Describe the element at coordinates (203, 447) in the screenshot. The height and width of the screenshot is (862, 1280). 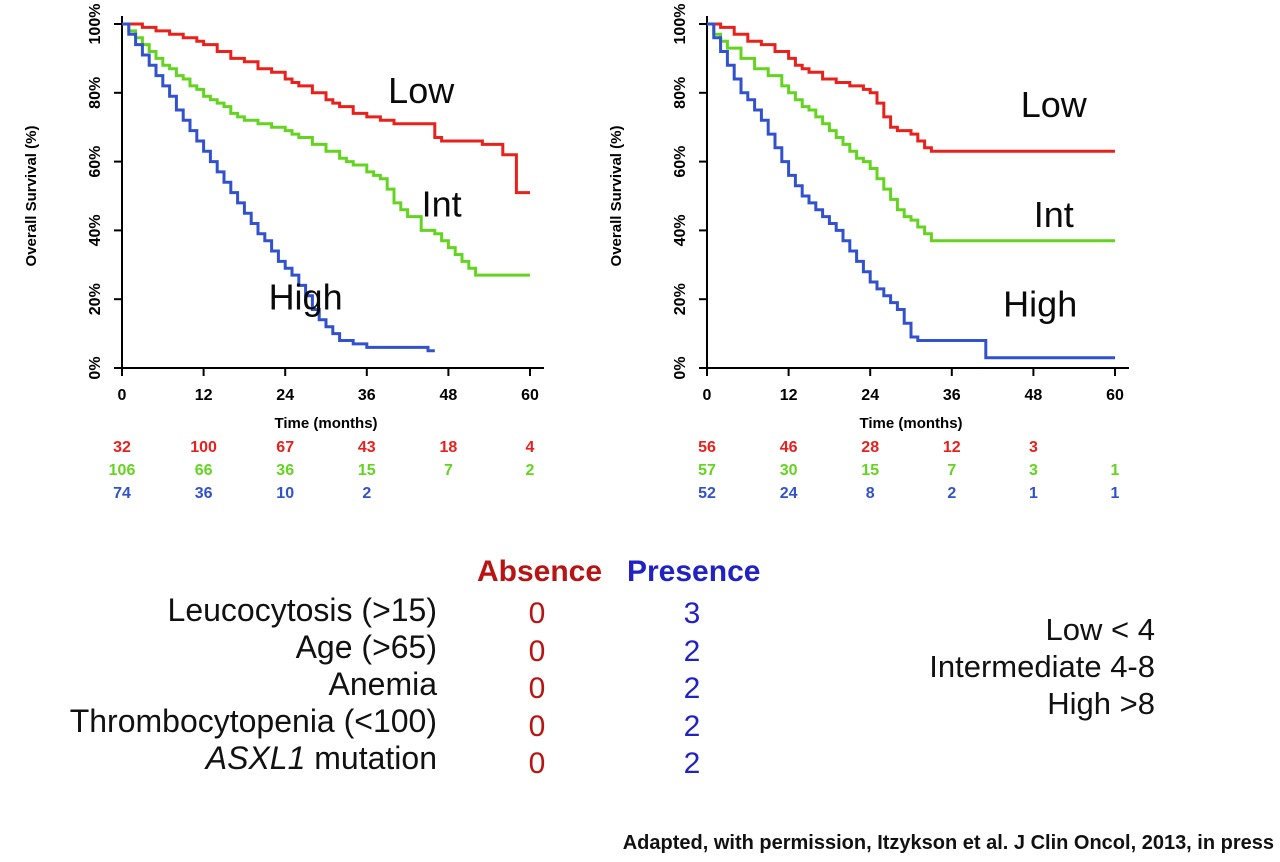
I see `at-risk-count-low: 100` at that location.